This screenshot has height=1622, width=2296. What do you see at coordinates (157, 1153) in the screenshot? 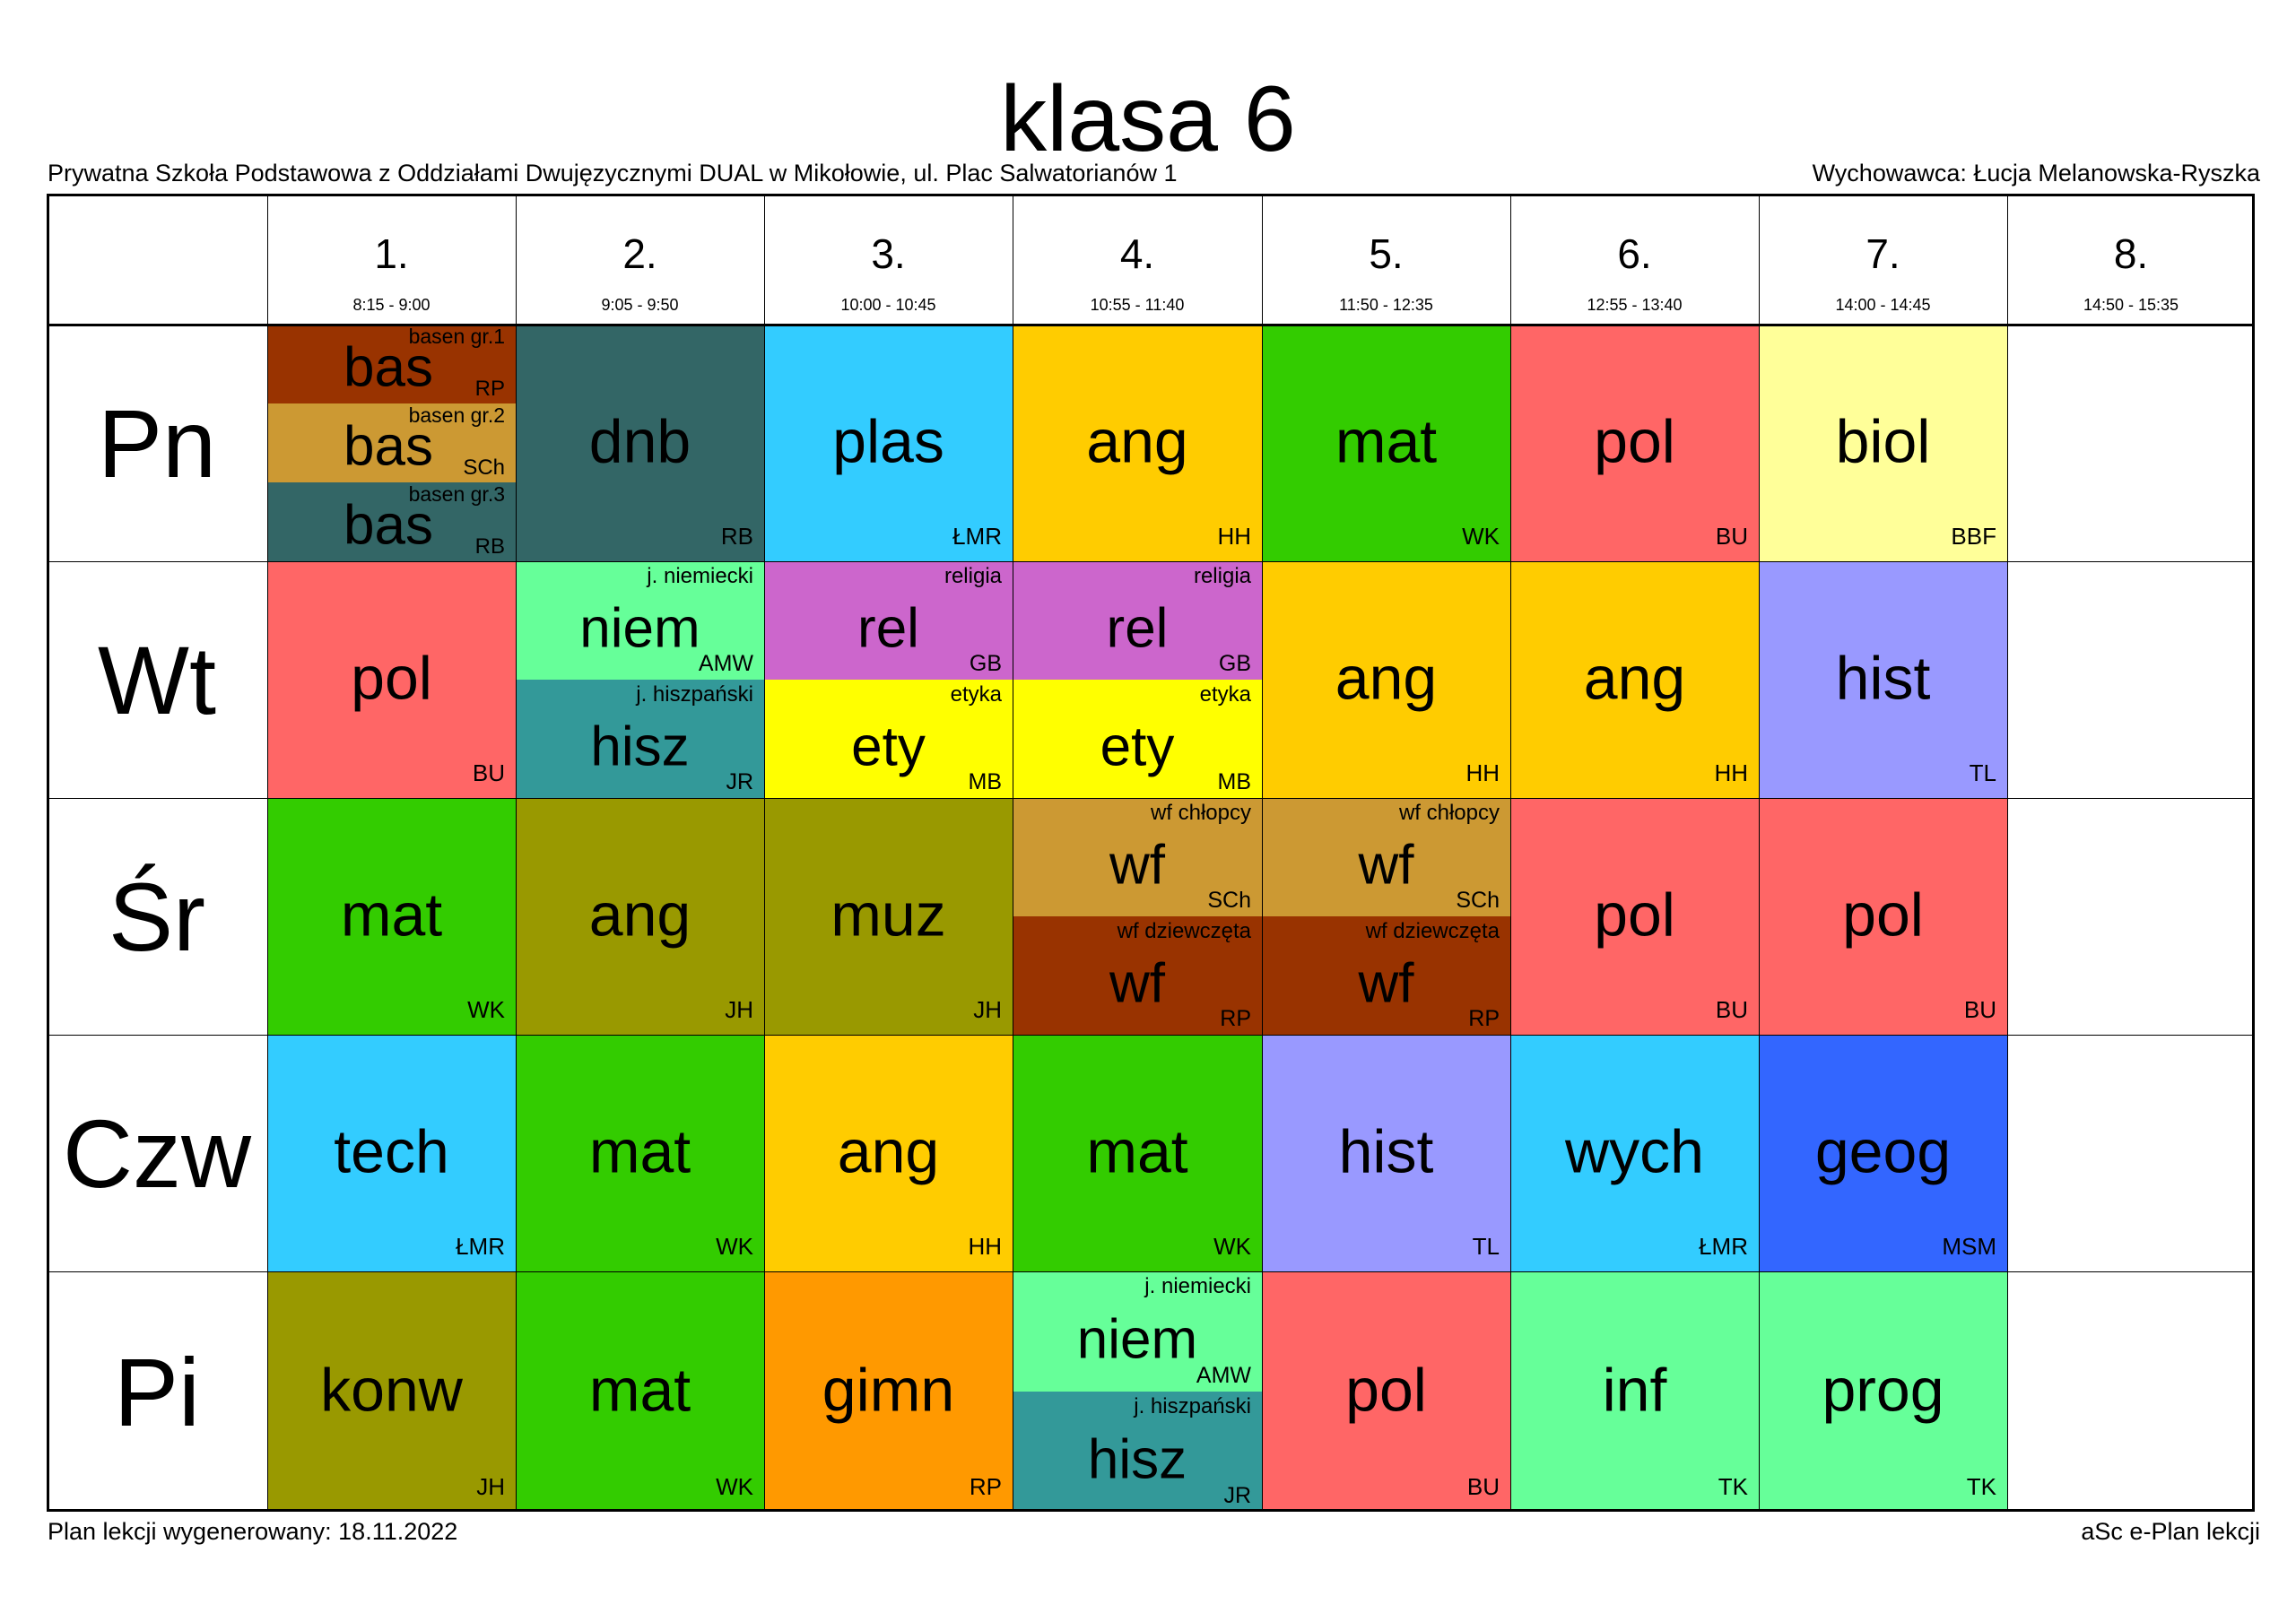
I see `day-header: Czw` at bounding box center [157, 1153].